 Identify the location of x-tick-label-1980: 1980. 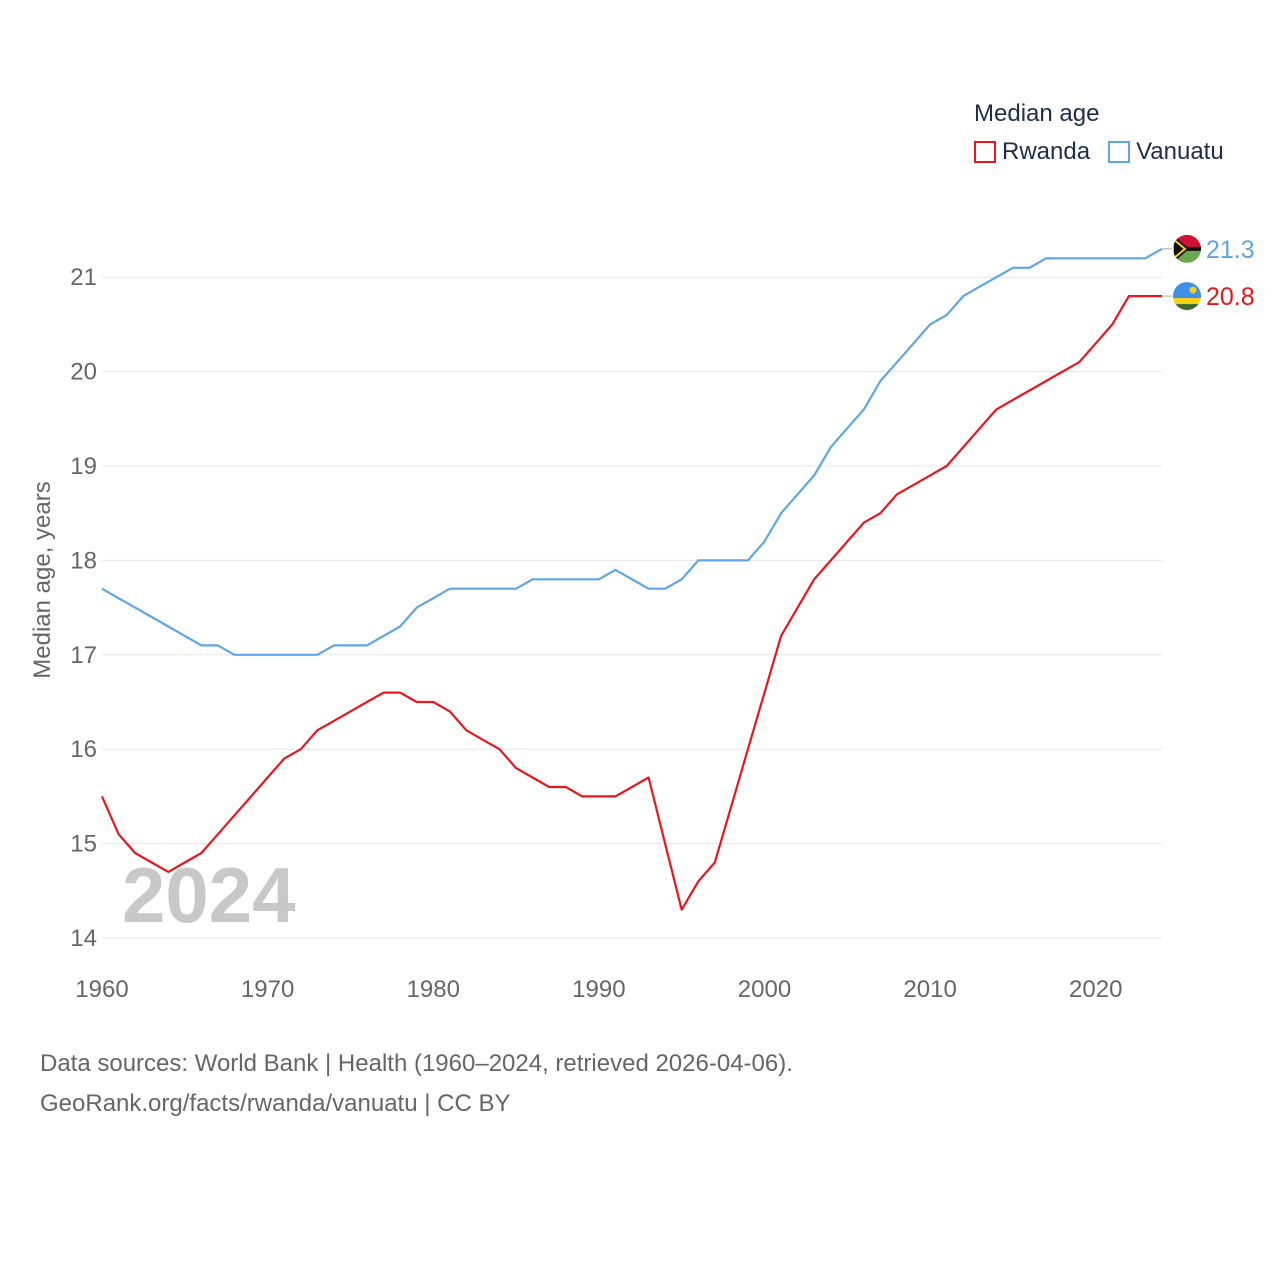
(433, 989).